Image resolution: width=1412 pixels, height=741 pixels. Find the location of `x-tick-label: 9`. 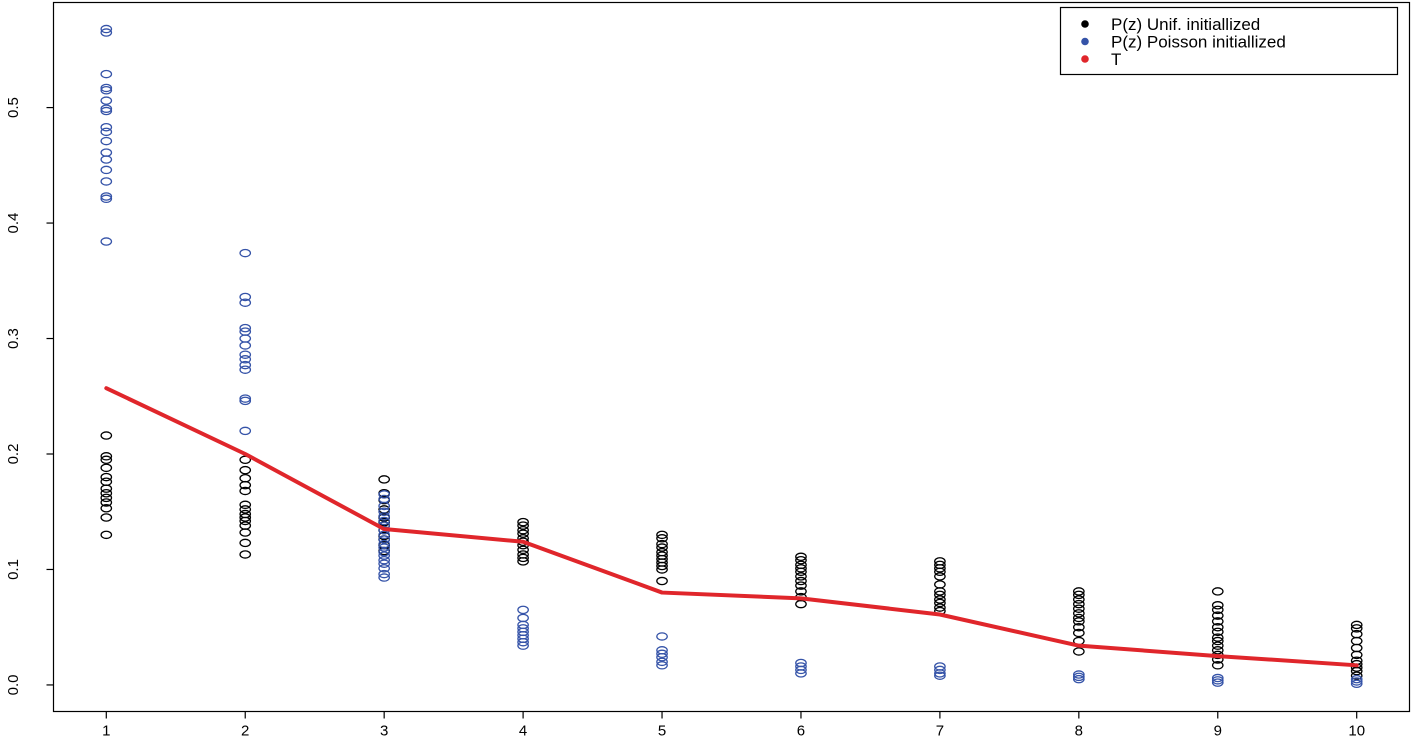

x-tick-label: 9 is located at coordinates (1218, 731).